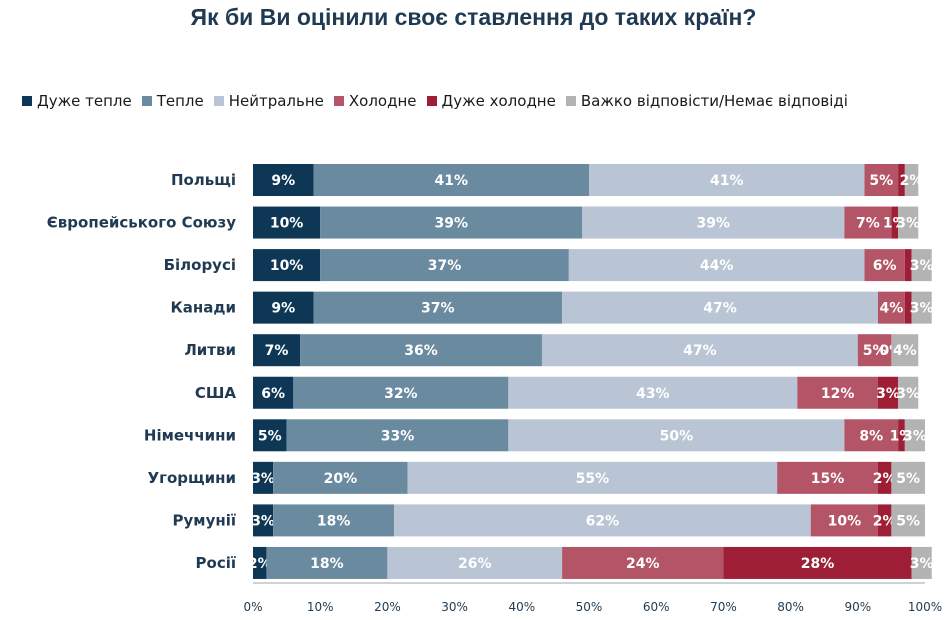 The height and width of the screenshot is (620, 947). Describe the element at coordinates (276, 101) in the screenshot. I see `legend-label: Нейтральне` at that location.